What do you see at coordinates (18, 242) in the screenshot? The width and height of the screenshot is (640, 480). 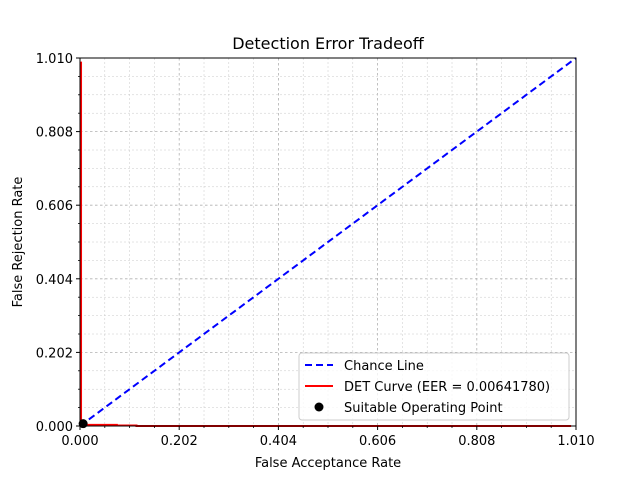 I see `y-axis-label: False Rejection Rate` at bounding box center [18, 242].